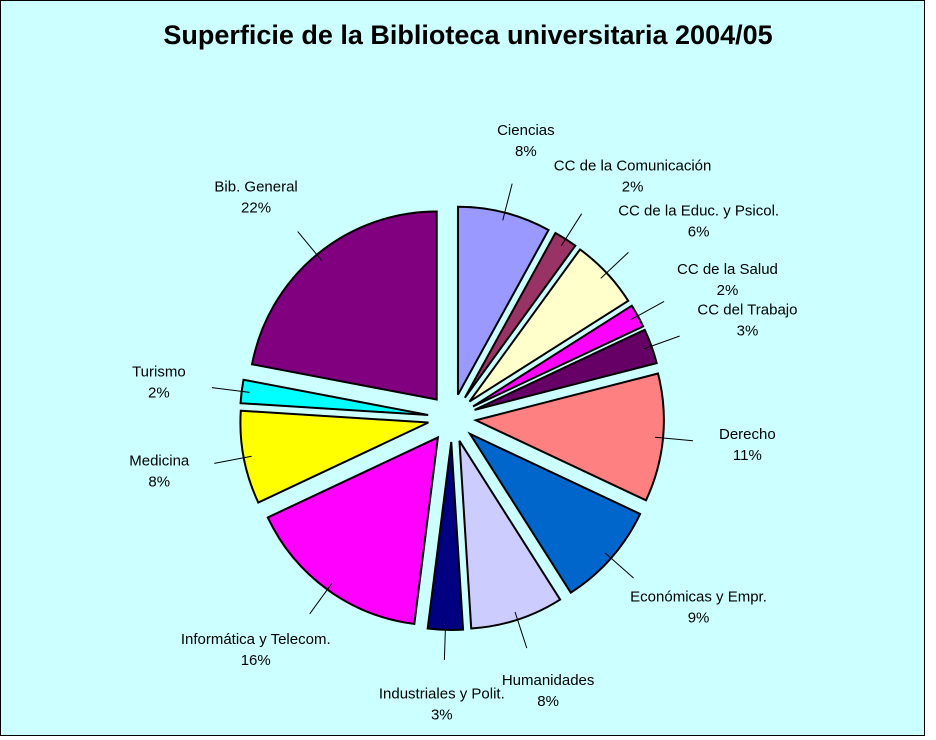  What do you see at coordinates (526, 130) in the screenshot?
I see `category-name: Ciencias` at bounding box center [526, 130].